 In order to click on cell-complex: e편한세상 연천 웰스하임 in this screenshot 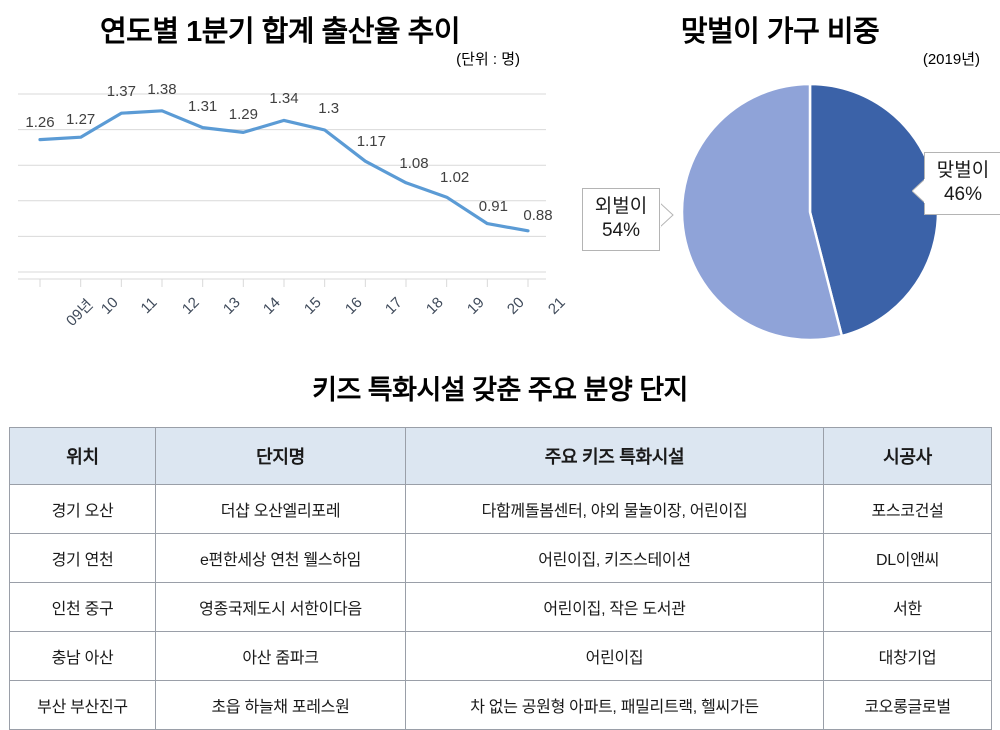, I will do `click(280, 558)`.